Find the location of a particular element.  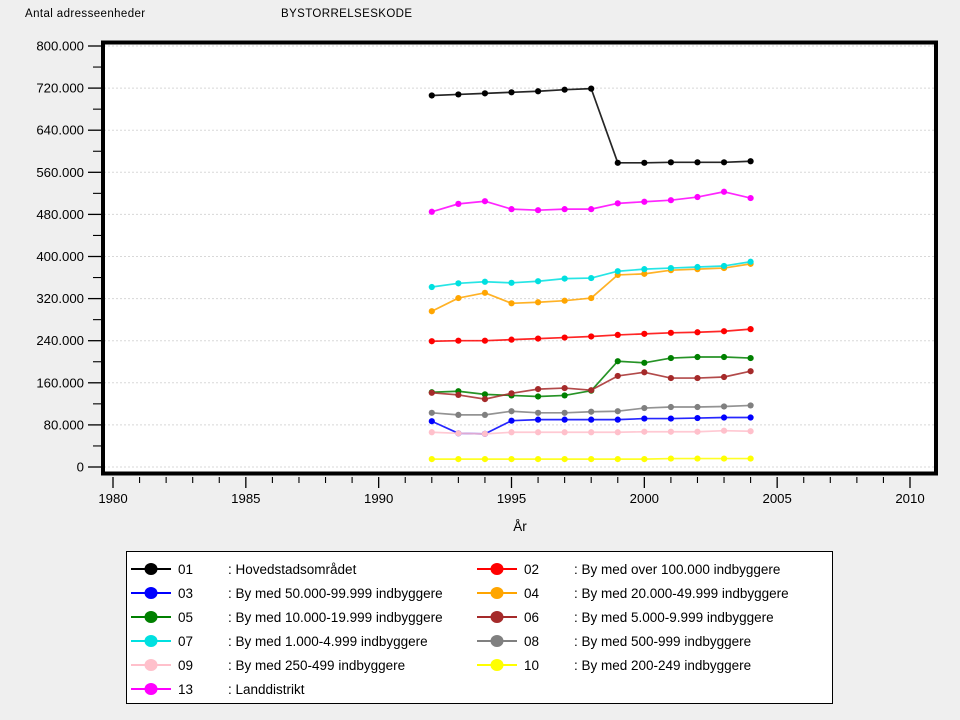

legend-label: : By med 10.000-19.999 indbyggere is located at coordinates (335, 617).